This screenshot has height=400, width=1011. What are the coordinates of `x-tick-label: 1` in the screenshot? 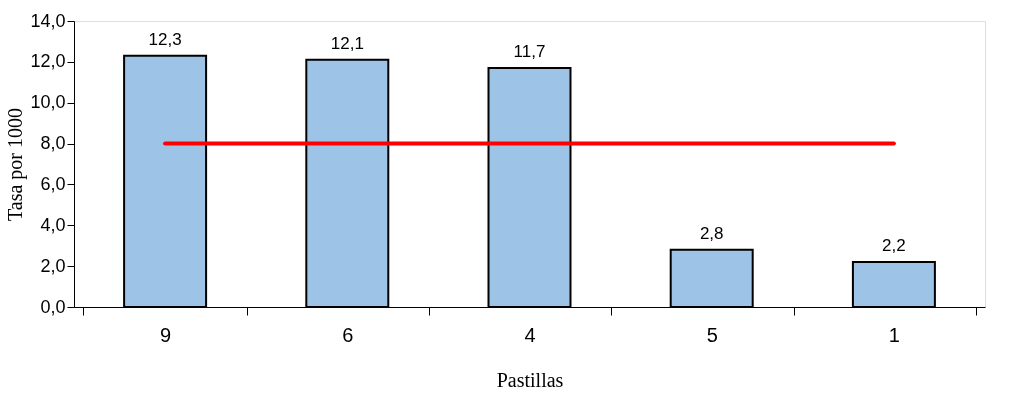 It's located at (894, 334).